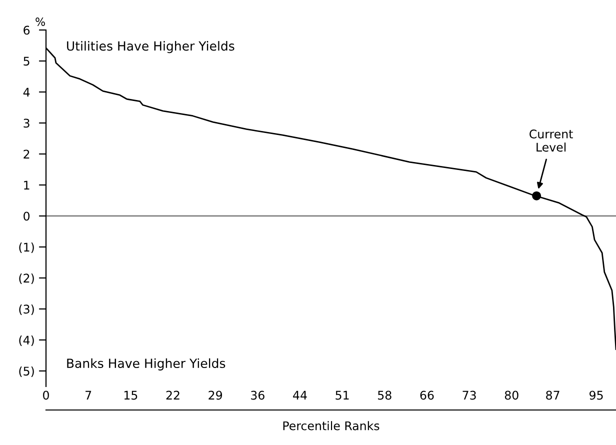  Describe the element at coordinates (26, 309) in the screenshot. I see `y-tick-label: (3)` at that location.